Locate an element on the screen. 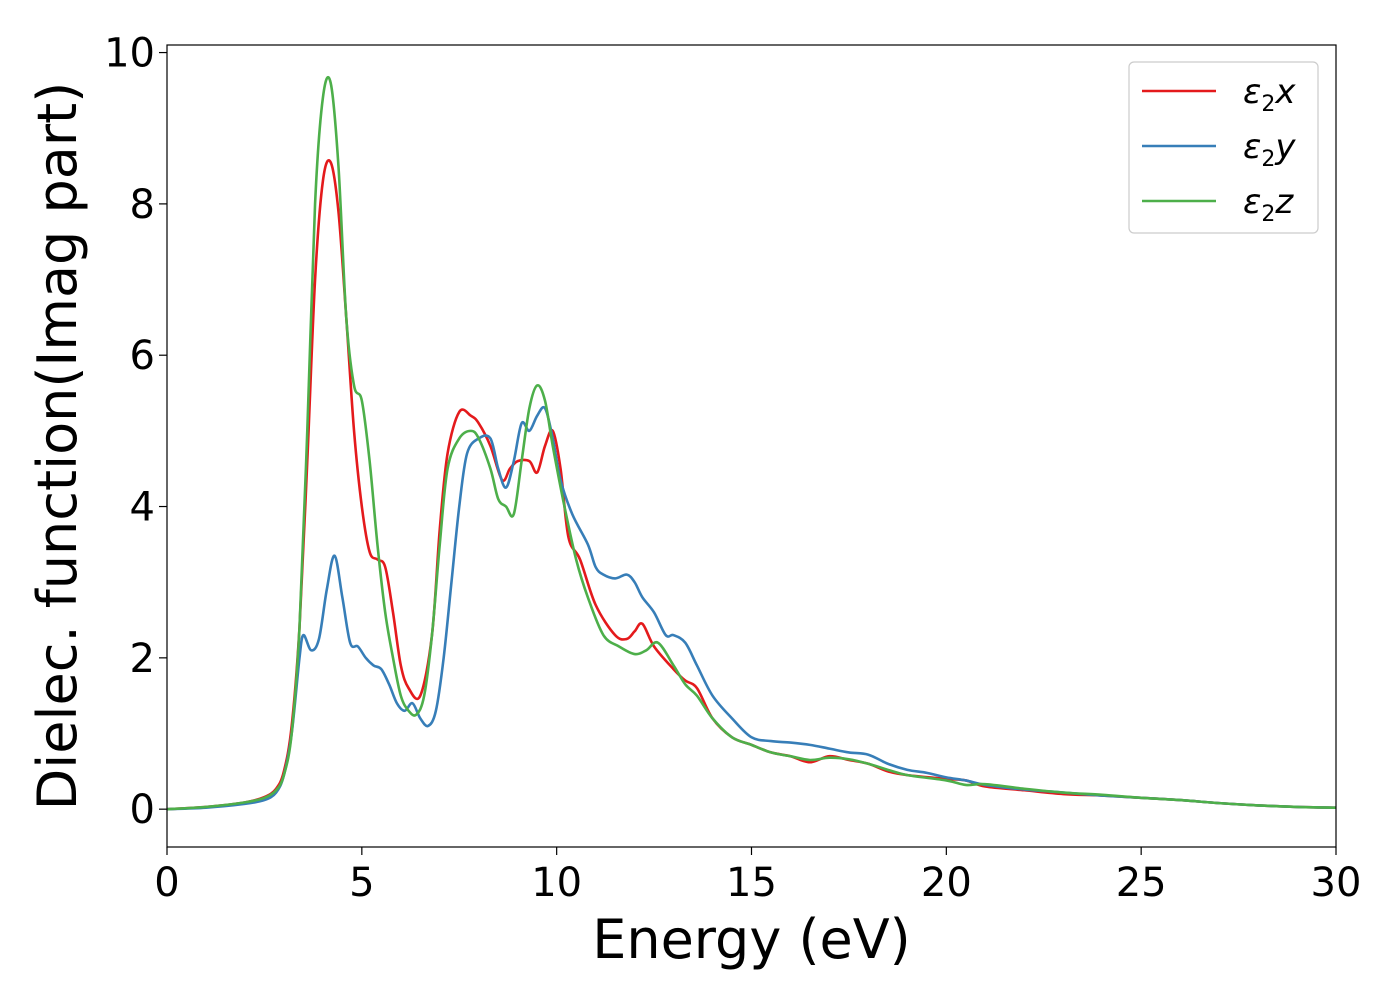 This screenshot has width=1400, height=1005. y-tick-label: 6 is located at coordinates (142, 356).